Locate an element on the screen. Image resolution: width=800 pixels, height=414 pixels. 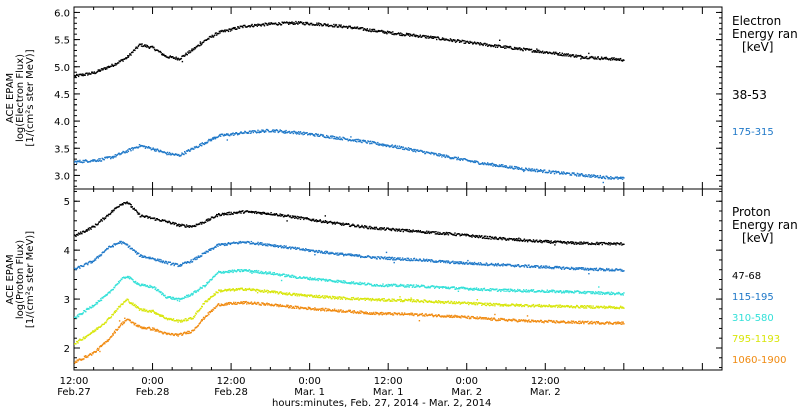
electron-ylabel: [1/(cm²s ster MeV)] is located at coordinates (30, 97).